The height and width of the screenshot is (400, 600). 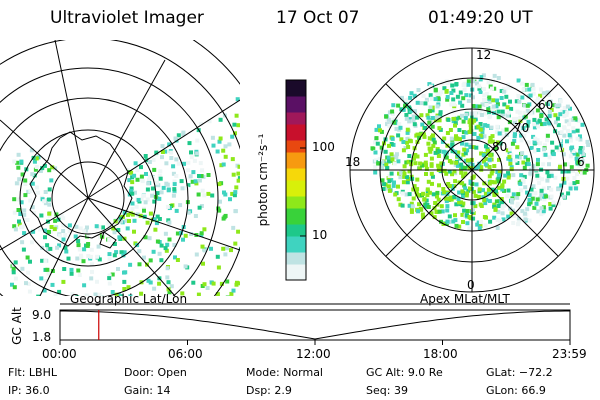 I want to click on x-tick-0600: 06:00, so click(x=185, y=354).